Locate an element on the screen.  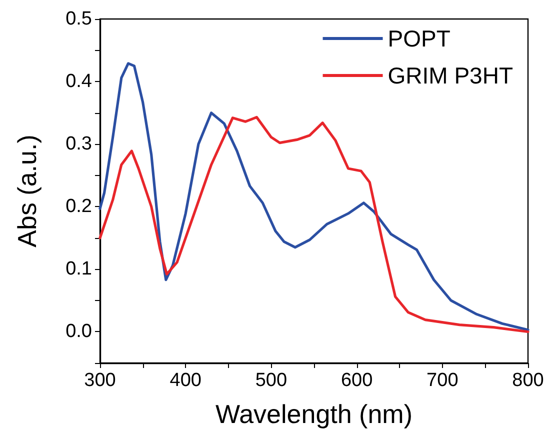
y-tick-label: 0.0 is located at coordinates (79, 331).